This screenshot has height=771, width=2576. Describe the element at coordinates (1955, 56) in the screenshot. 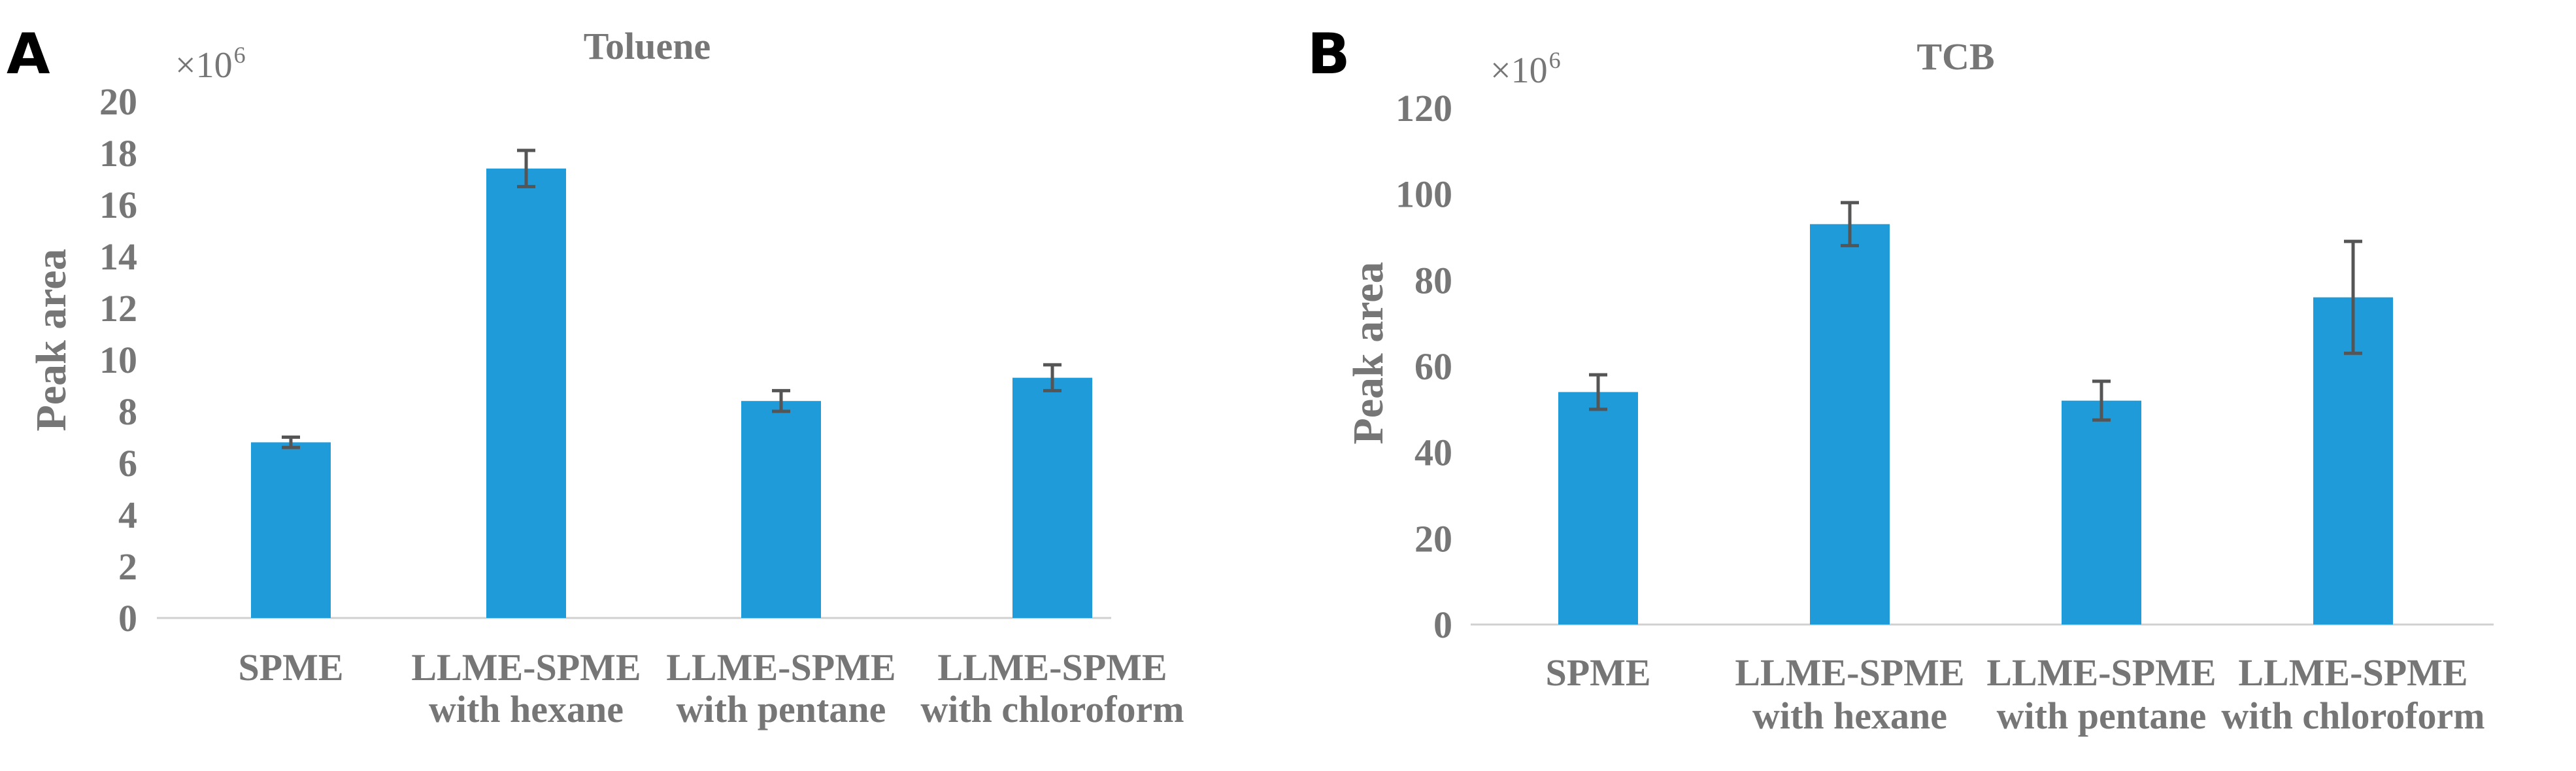

I see `chart-title: TCB` at that location.